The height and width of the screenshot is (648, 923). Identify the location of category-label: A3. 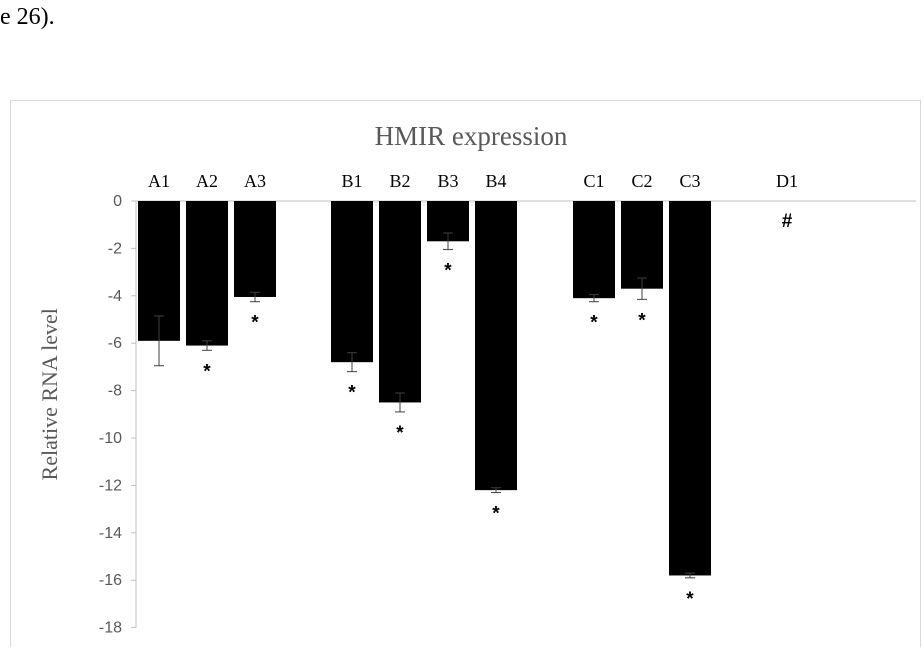
(255, 181).